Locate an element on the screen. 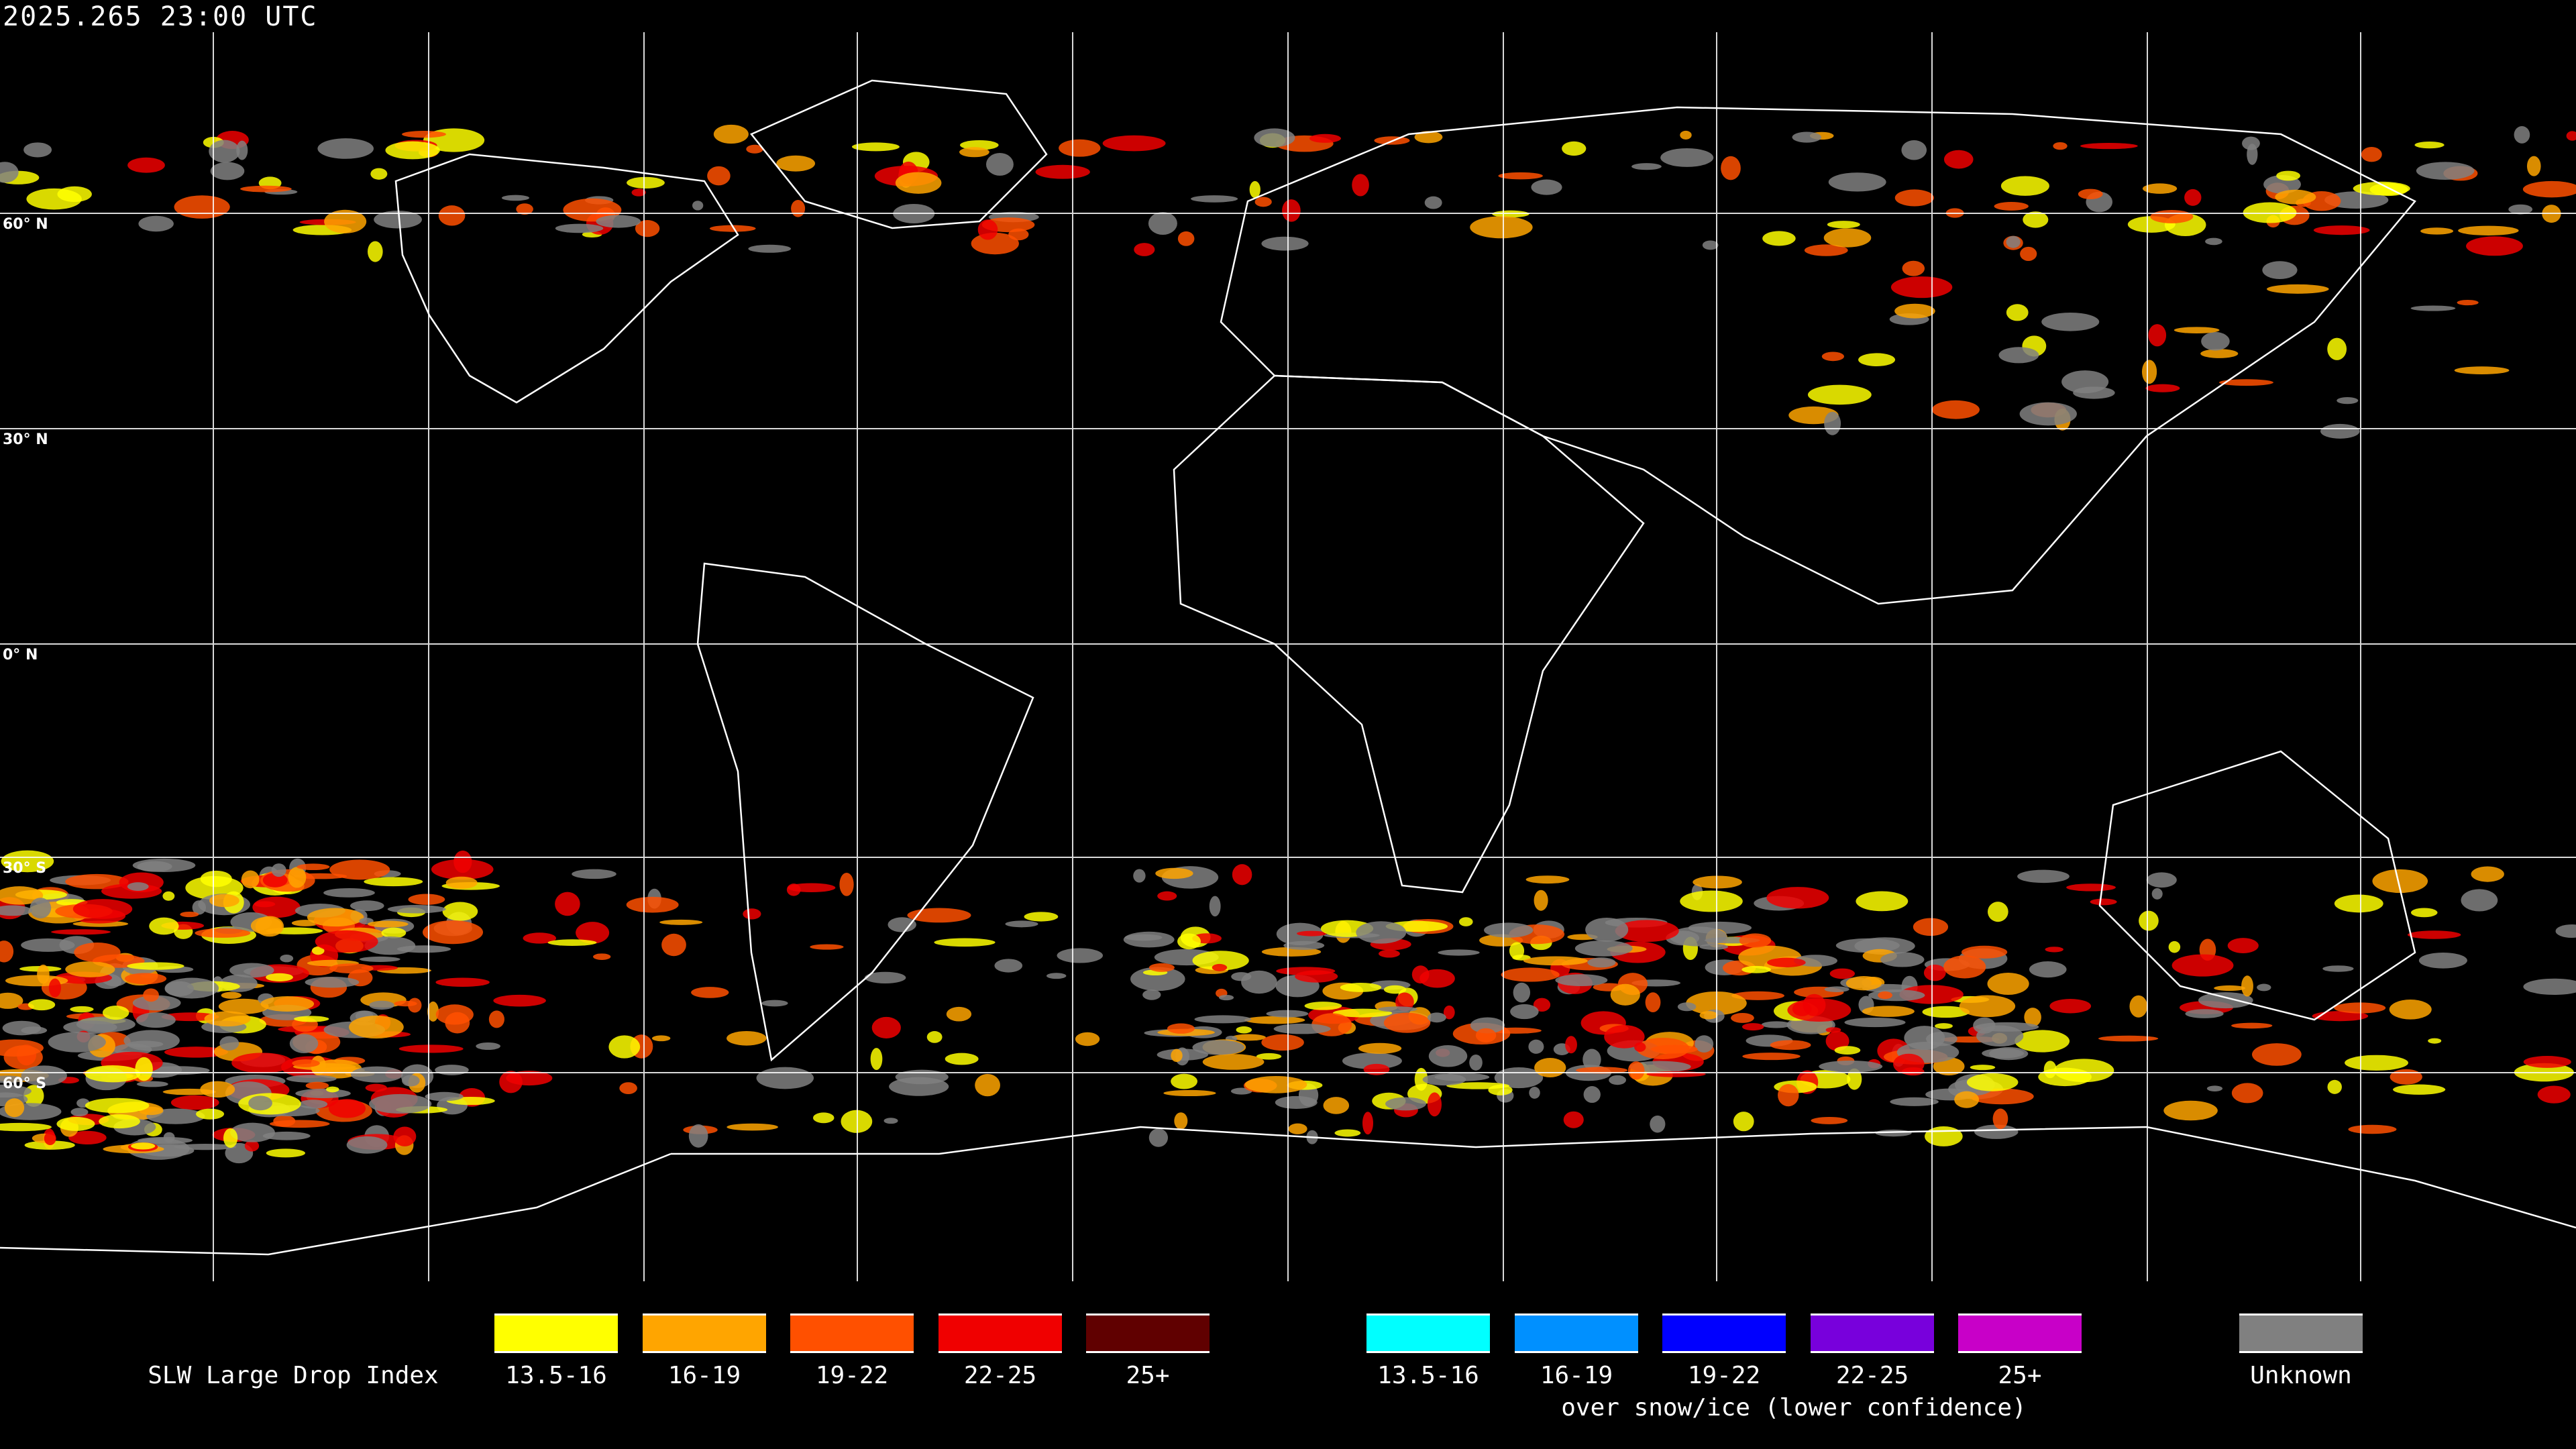 This screenshot has width=2576, height=1449. legend-snow-item-label: 16-19 is located at coordinates (1576, 1375).